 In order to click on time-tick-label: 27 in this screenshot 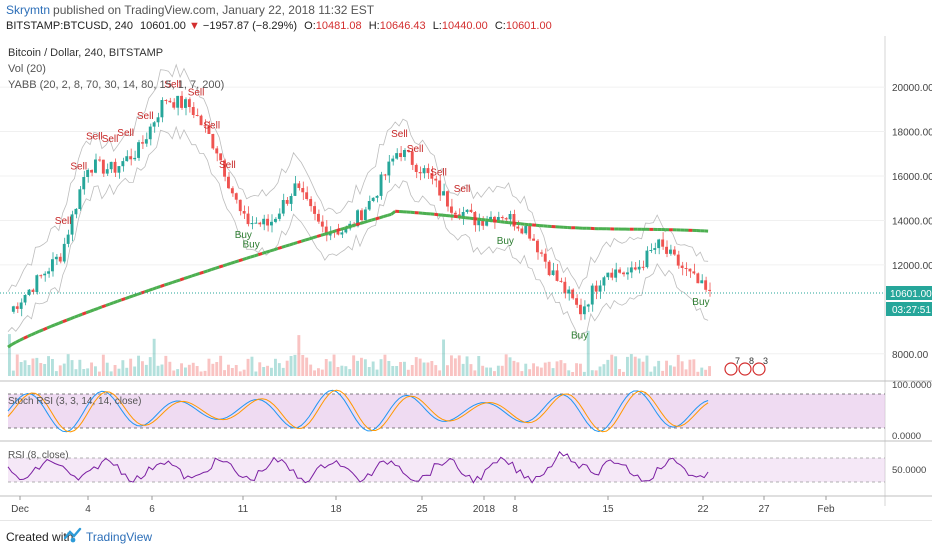, I will do `click(764, 509)`.